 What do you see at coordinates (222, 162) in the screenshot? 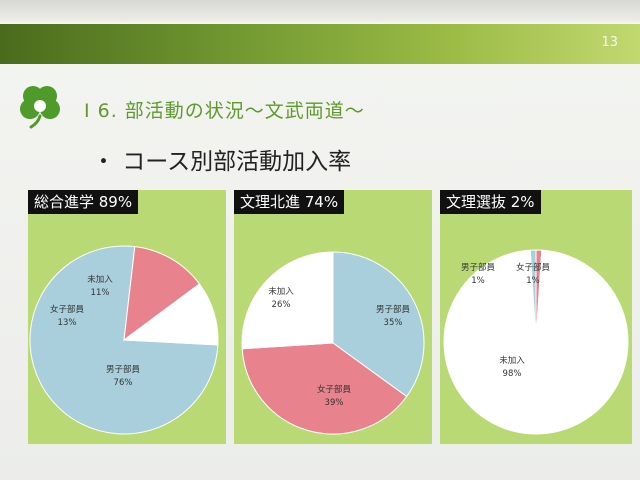
I see `sub-title: ・ コース別部活動加入率` at bounding box center [222, 162].